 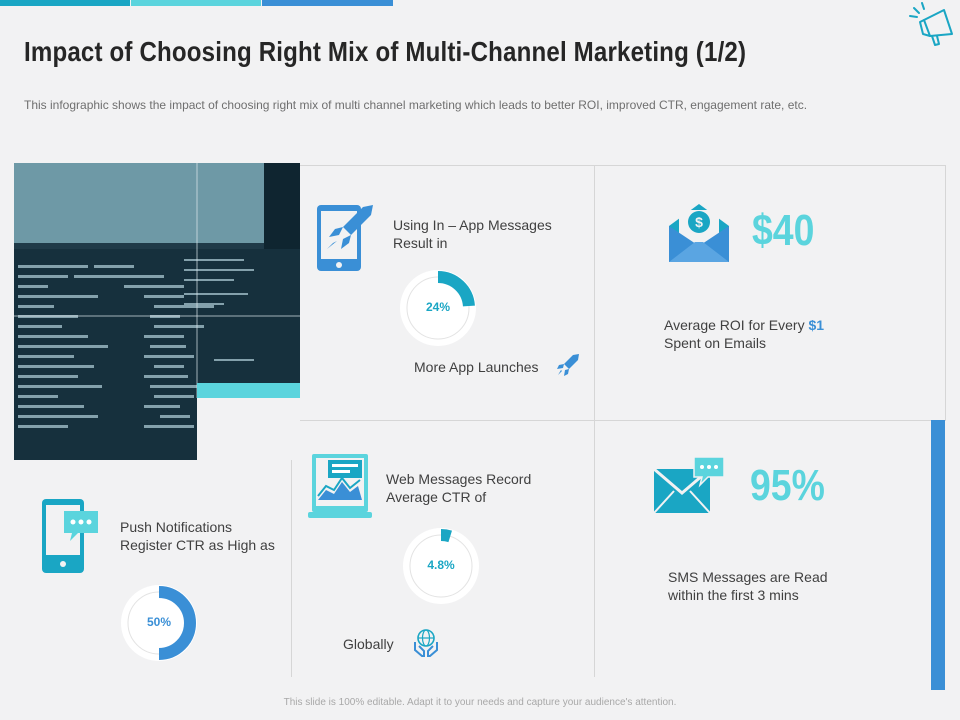 What do you see at coordinates (736, 325) in the screenshot?
I see `email-caption-prefix: Average ROI for Every` at bounding box center [736, 325].